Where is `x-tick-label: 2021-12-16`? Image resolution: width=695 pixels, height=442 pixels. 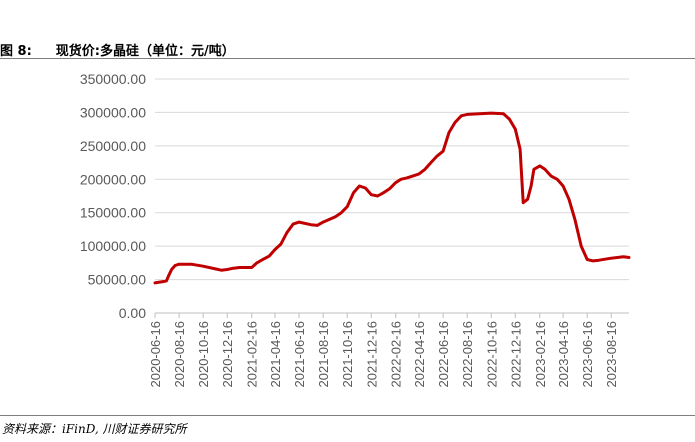 x-tick-label: 2021-12-16 is located at coordinates (371, 354).